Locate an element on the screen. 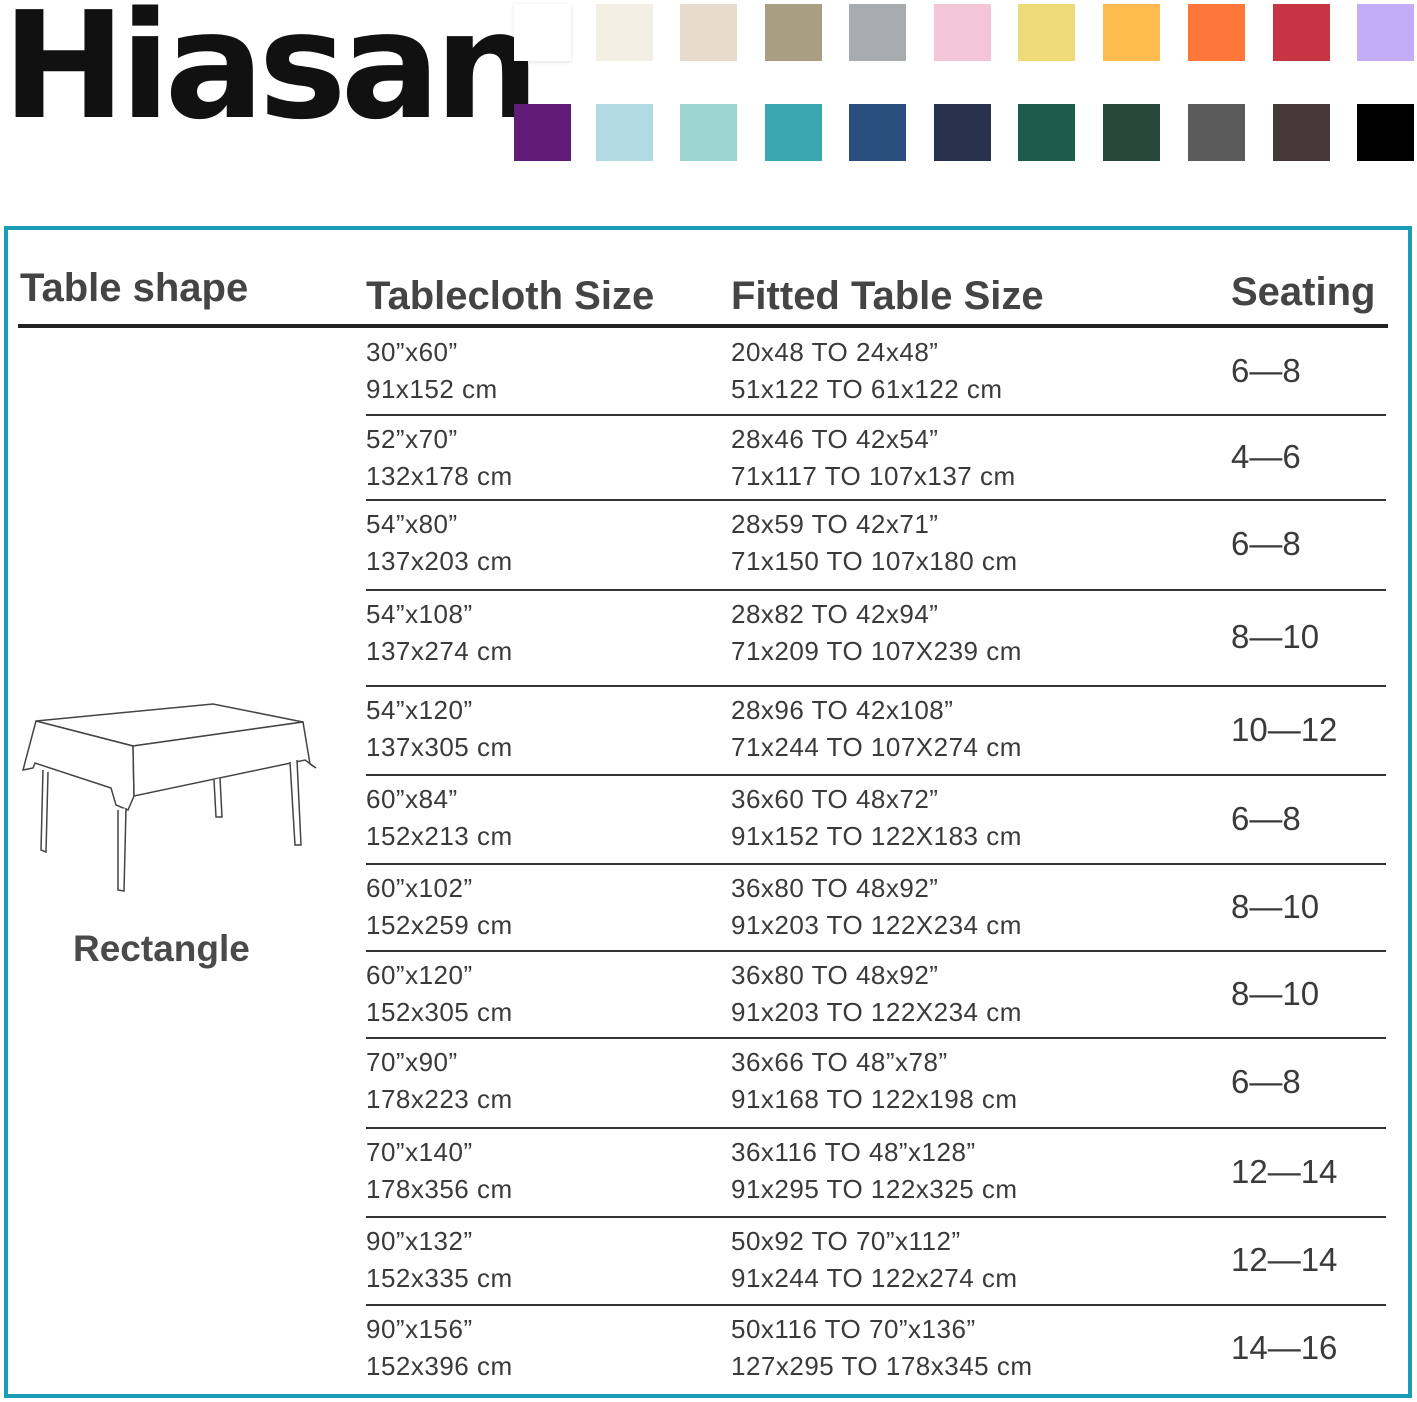 The height and width of the screenshot is (1402, 1417). fitted-size-cell: 36x80 TO 48x92” 91x203 TO 122X234 cm is located at coordinates (876, 994).